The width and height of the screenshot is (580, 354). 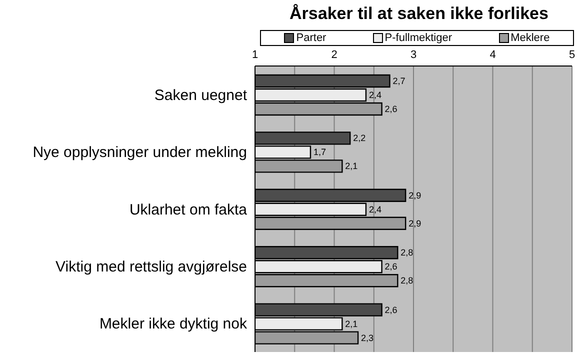 What do you see at coordinates (419, 14) in the screenshot?
I see `chart-title: Årsaker til at saken ikke forlikes` at bounding box center [419, 14].